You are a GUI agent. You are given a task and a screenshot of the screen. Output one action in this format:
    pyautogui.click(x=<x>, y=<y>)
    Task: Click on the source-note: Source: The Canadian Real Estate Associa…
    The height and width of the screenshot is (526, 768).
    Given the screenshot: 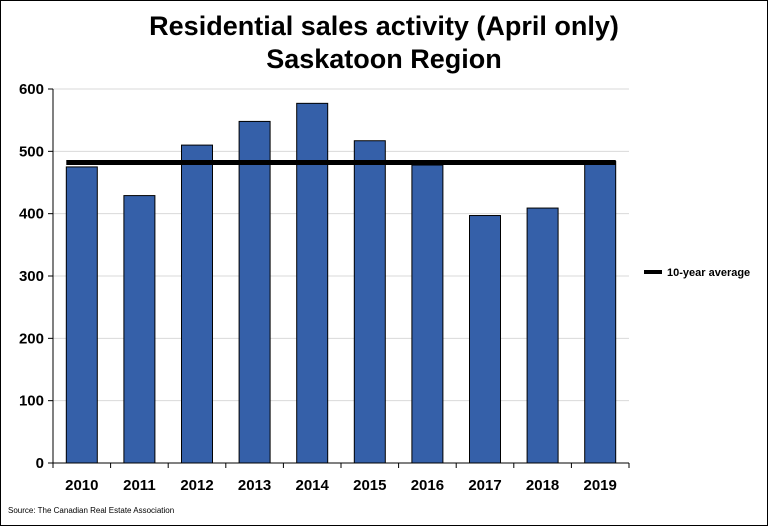 What is the action you would take?
    pyautogui.click(x=91, y=510)
    